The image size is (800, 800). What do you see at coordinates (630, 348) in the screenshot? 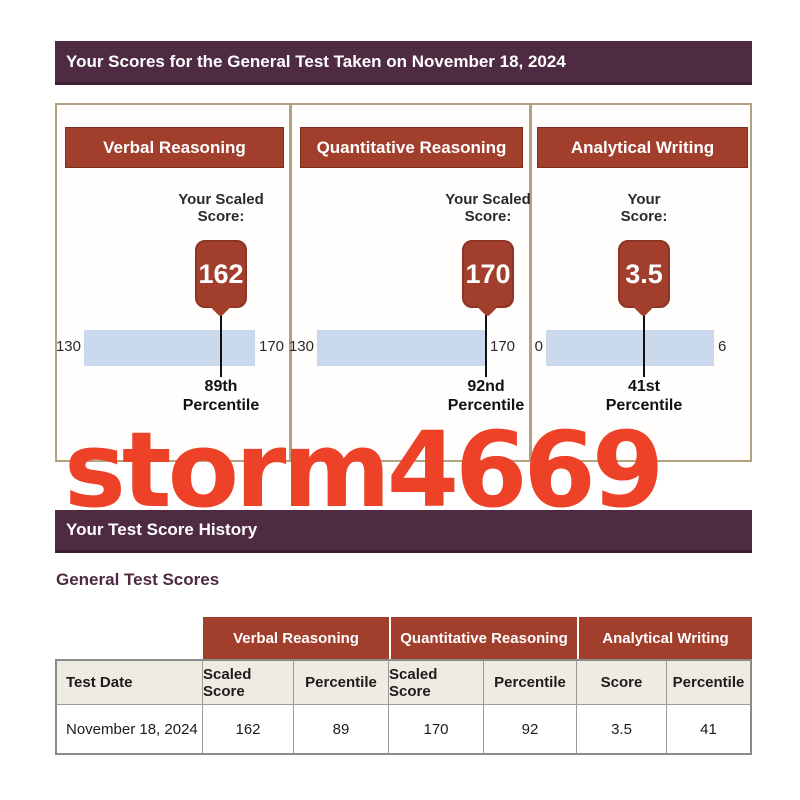
I see `awriting-scale-bar` at bounding box center [630, 348].